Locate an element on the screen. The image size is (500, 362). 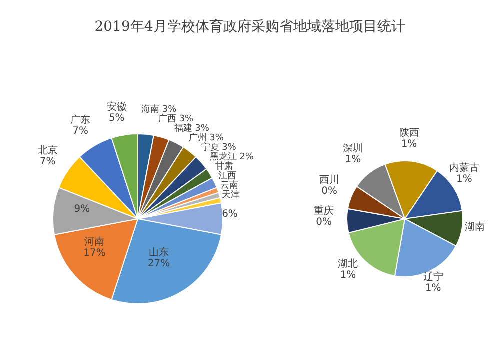
slice-label: 海南 3% is located at coordinates (160, 109).